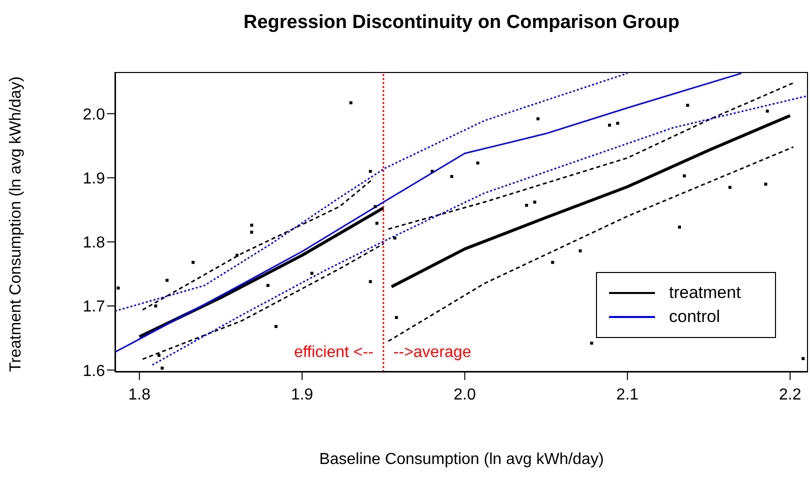 Image resolution: width=810 pixels, height=482 pixels. Describe the element at coordinates (465, 395) in the screenshot. I see `x-tick-label: 2.0` at that location.